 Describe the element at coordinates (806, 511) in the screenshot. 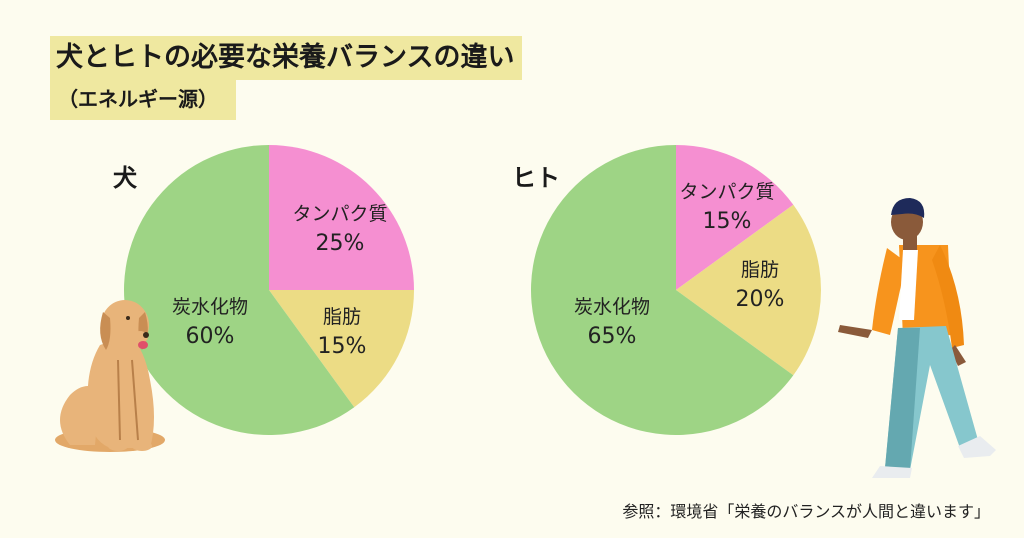

I see `source-footnote: 参照：環境省「栄養のバランスが人間と違います」` at that location.